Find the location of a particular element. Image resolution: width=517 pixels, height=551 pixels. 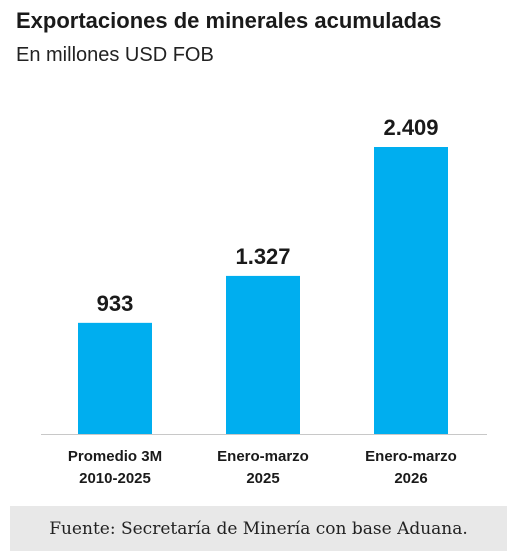

category-label-3-line-1: Enero-marzo is located at coordinates (411, 456).